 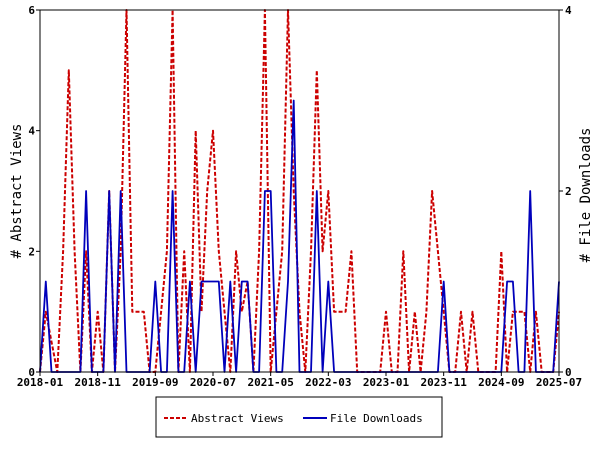 What do you see at coordinates (237, 418) in the screenshot?
I see `legend-label-abstract-views: Abstract Views` at bounding box center [237, 418].